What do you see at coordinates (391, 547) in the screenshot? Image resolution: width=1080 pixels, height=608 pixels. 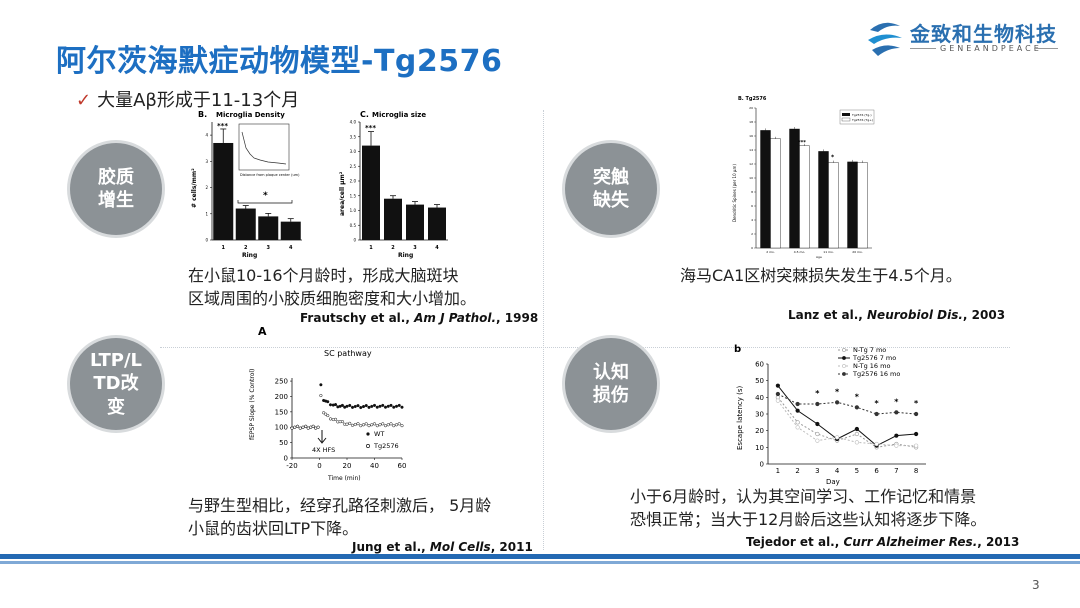 I see `q3-ref-authors: Jung et al.,` at bounding box center [391, 547].